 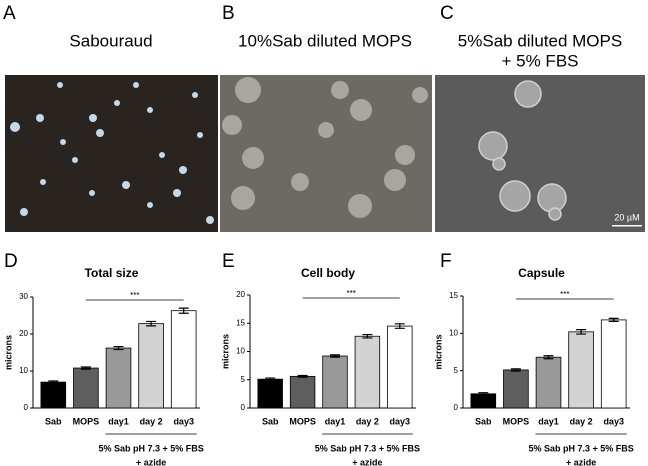 What do you see at coordinates (23, 296) in the screenshot?
I see `y-tick-label: 30` at bounding box center [23, 296].